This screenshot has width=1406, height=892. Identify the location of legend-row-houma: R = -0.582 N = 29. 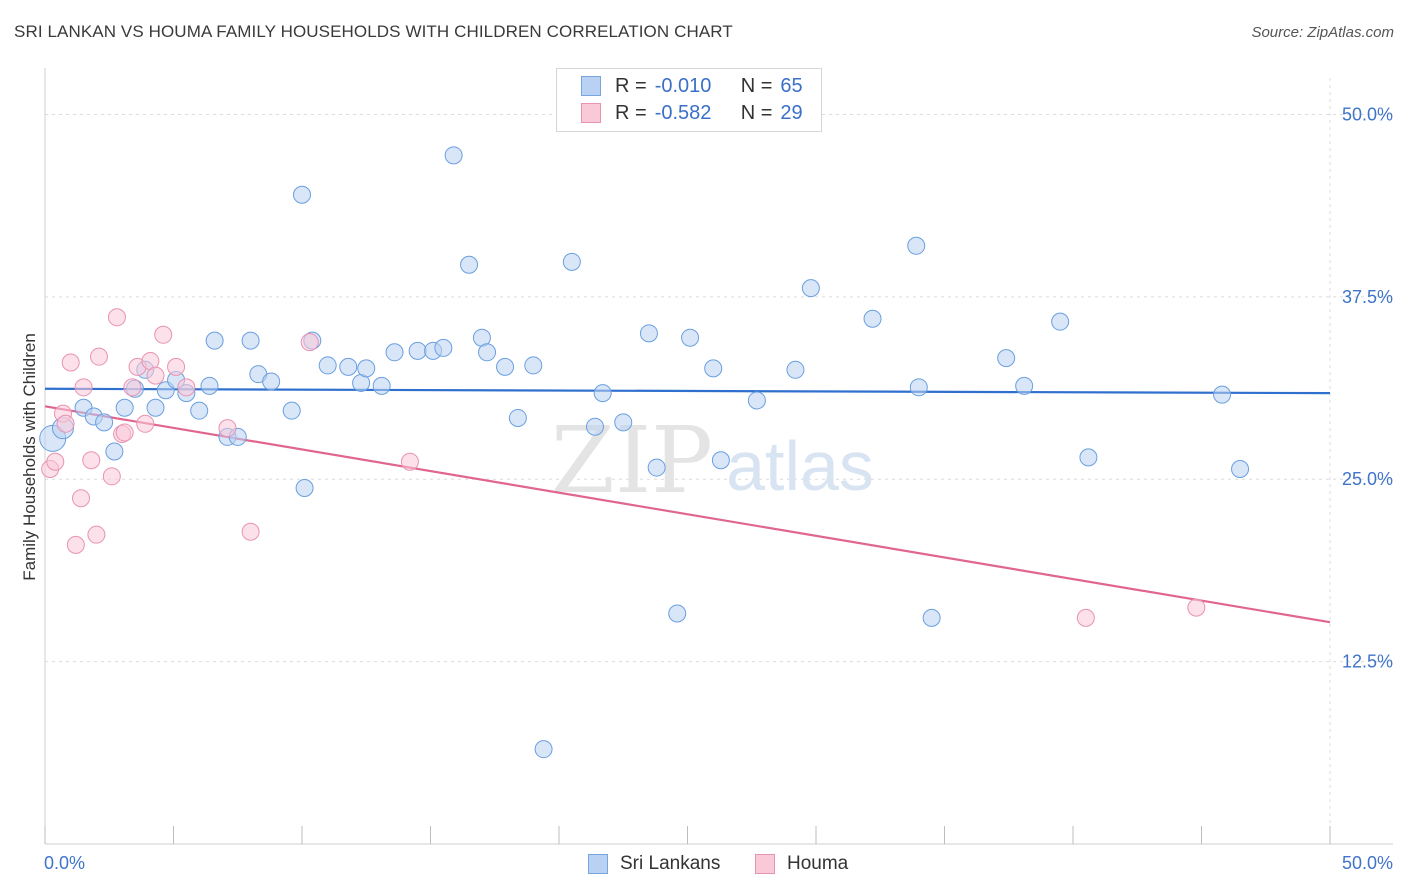
(692, 113).